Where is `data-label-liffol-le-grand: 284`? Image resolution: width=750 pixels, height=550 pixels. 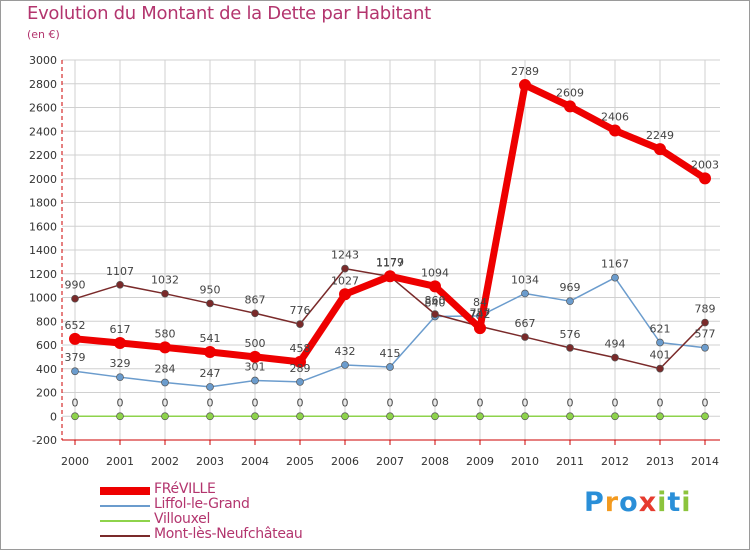 data-label-liffol-le-grand: 284 is located at coordinates (165, 369).